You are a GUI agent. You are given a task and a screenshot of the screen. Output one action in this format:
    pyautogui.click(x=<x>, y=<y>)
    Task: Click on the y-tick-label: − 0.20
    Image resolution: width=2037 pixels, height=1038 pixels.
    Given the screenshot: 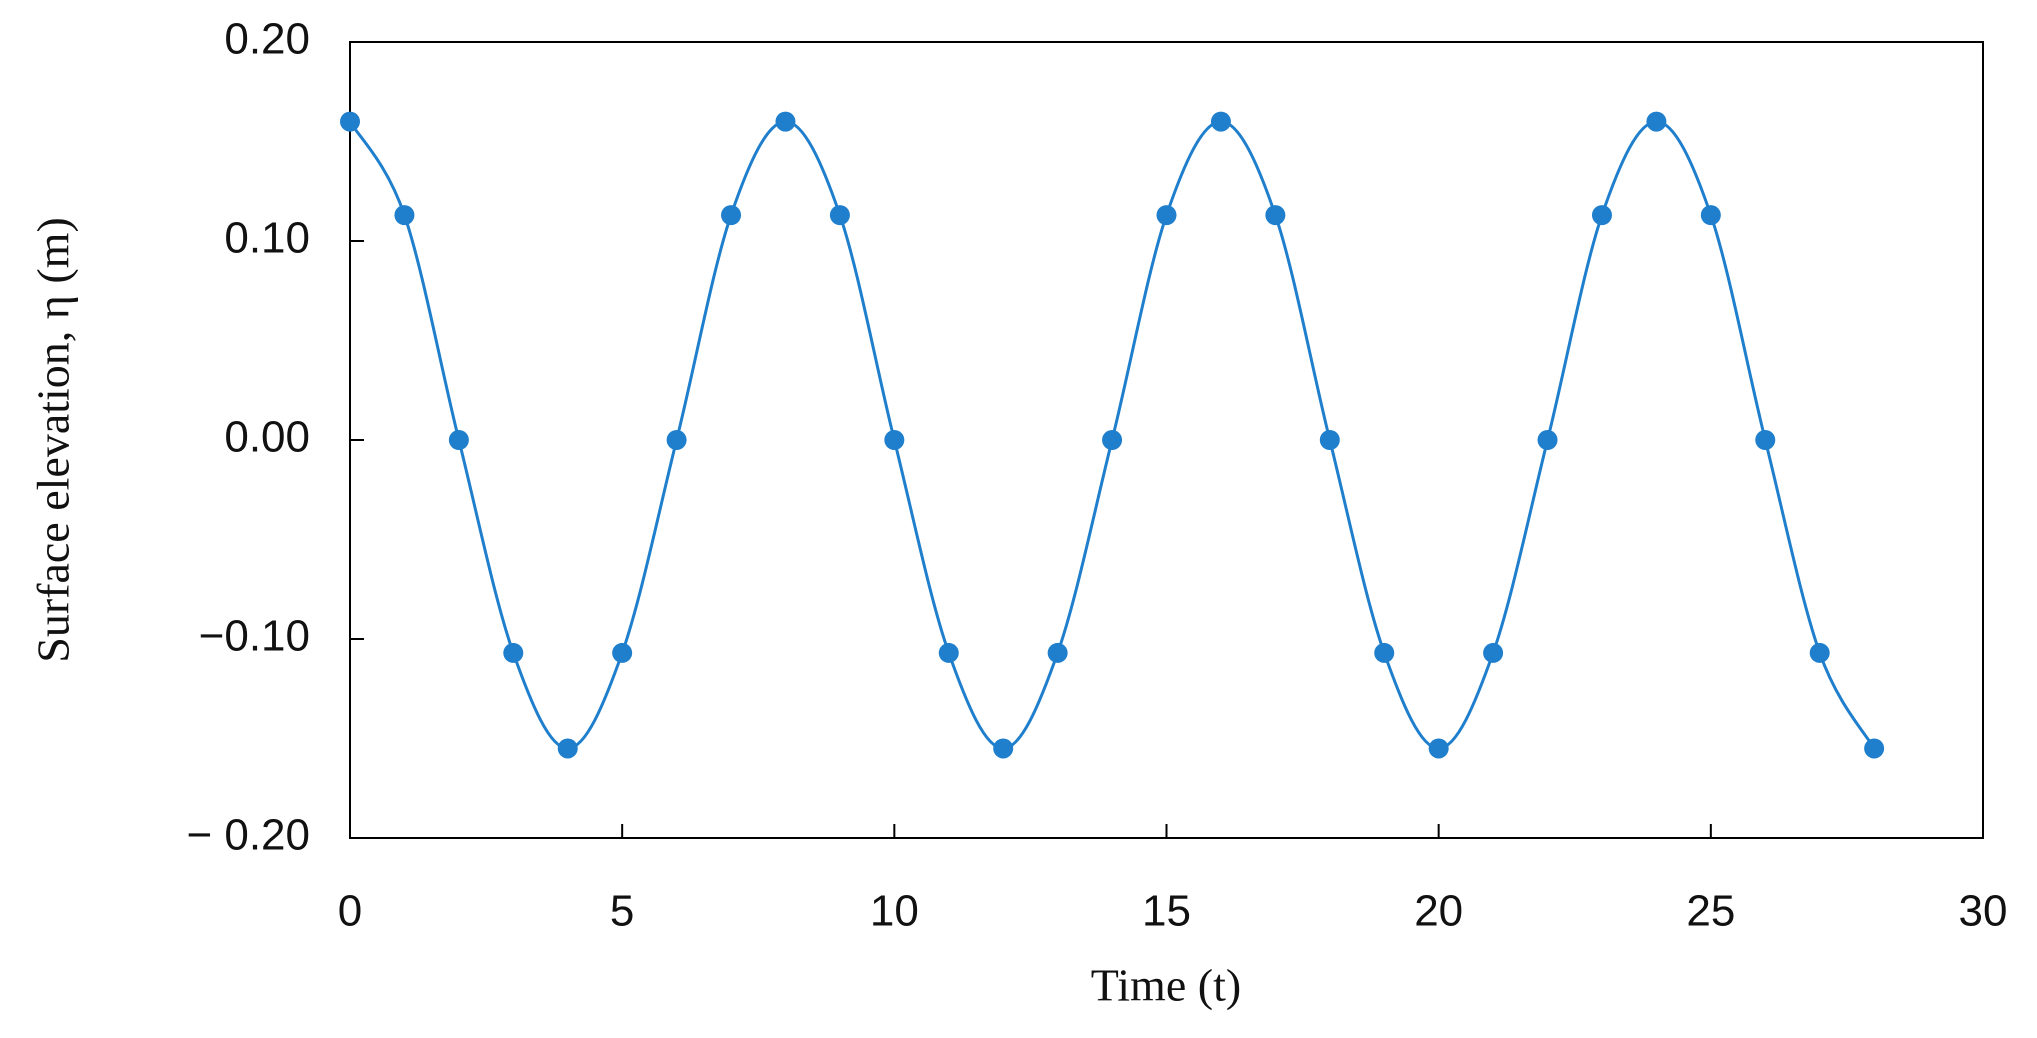 What is the action you would take?
    pyautogui.click(x=248, y=835)
    